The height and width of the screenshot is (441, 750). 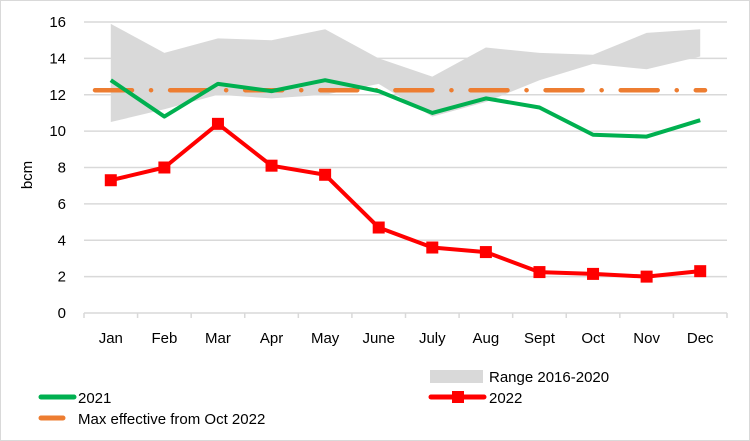 What do you see at coordinates (57, 95) in the screenshot?
I see `y-tick-label: 12` at bounding box center [57, 95].